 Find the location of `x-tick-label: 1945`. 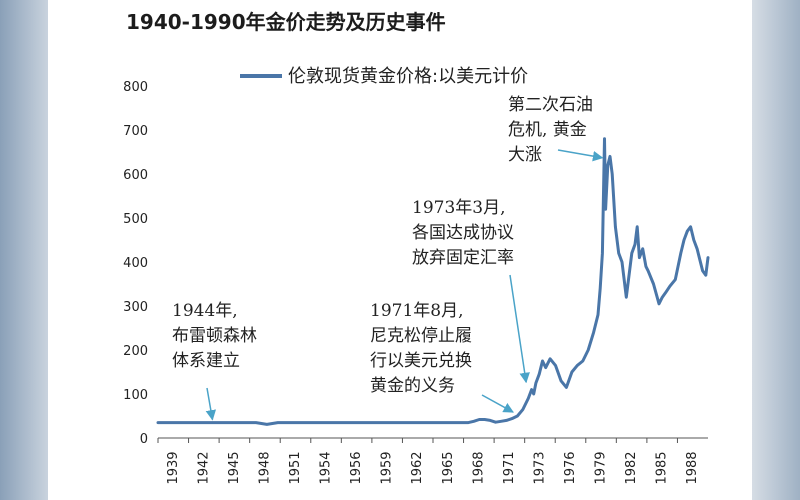

x-tick-label: 1945 is located at coordinates (234, 467).